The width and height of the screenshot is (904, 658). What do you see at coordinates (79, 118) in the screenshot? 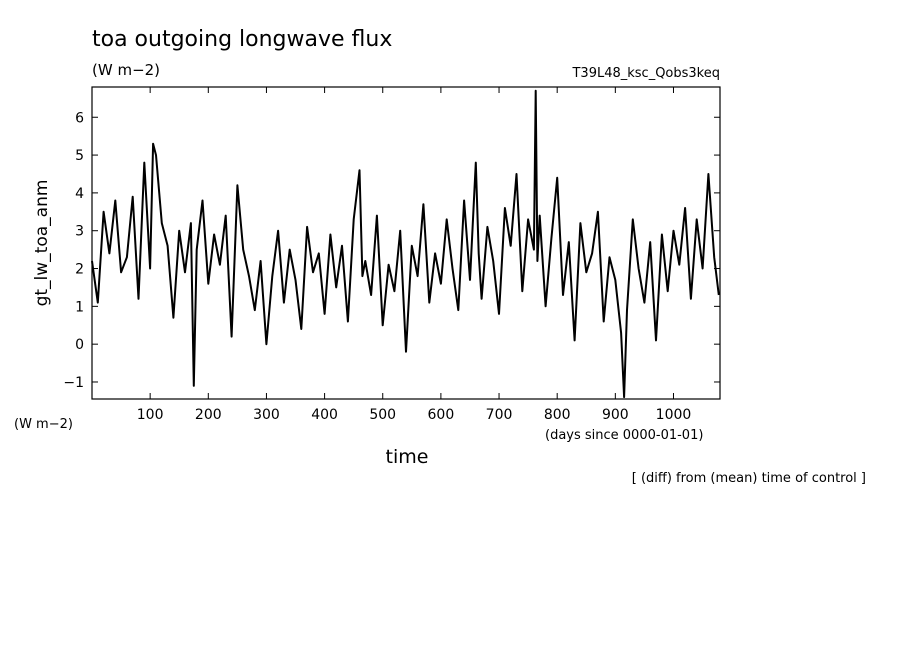
I see `y-tick-label: 6` at bounding box center [79, 118].